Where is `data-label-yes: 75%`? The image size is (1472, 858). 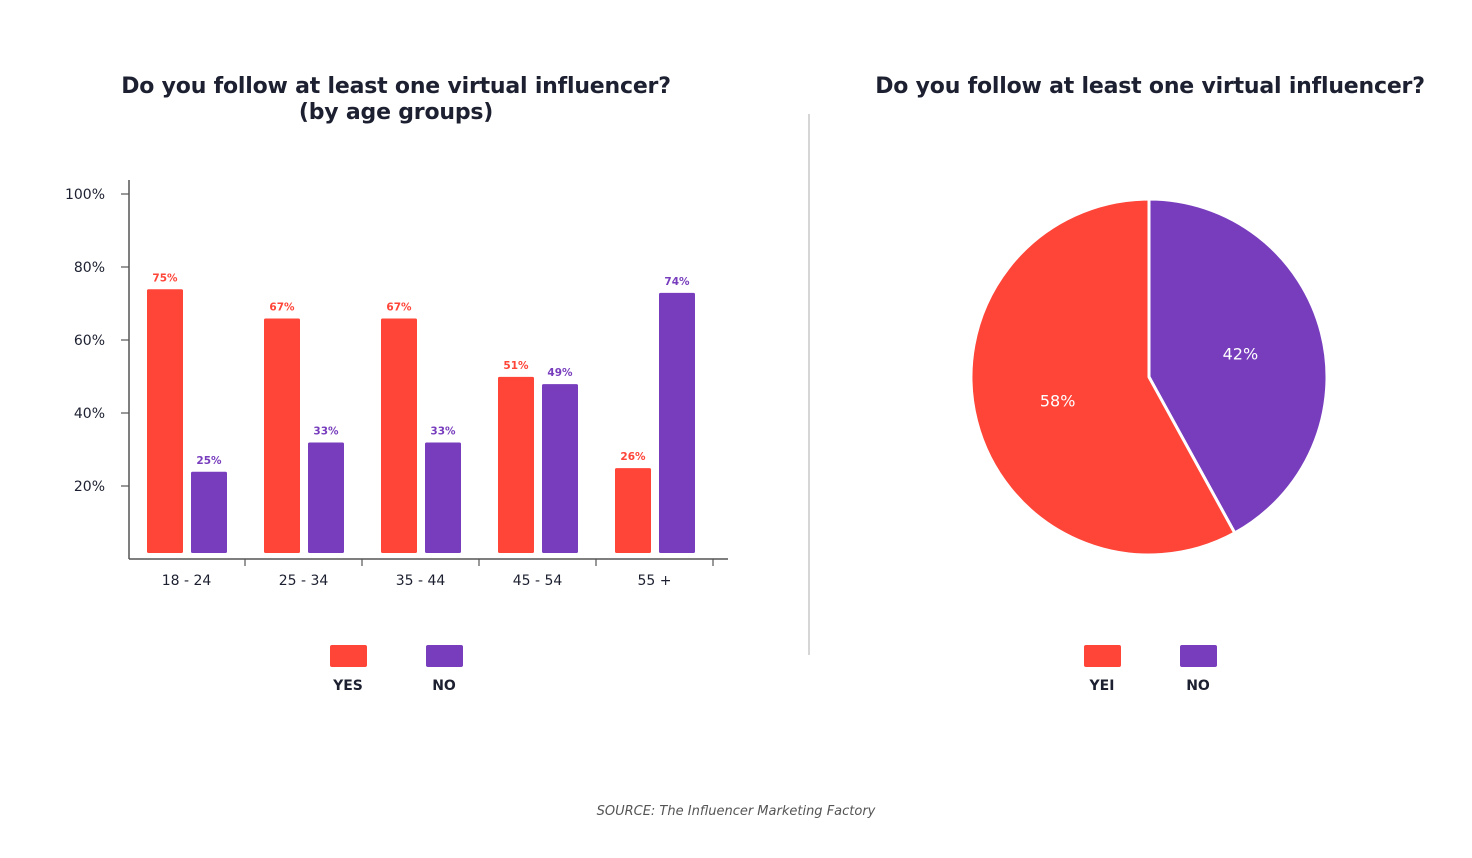
data-label-yes: 75% is located at coordinates (165, 278).